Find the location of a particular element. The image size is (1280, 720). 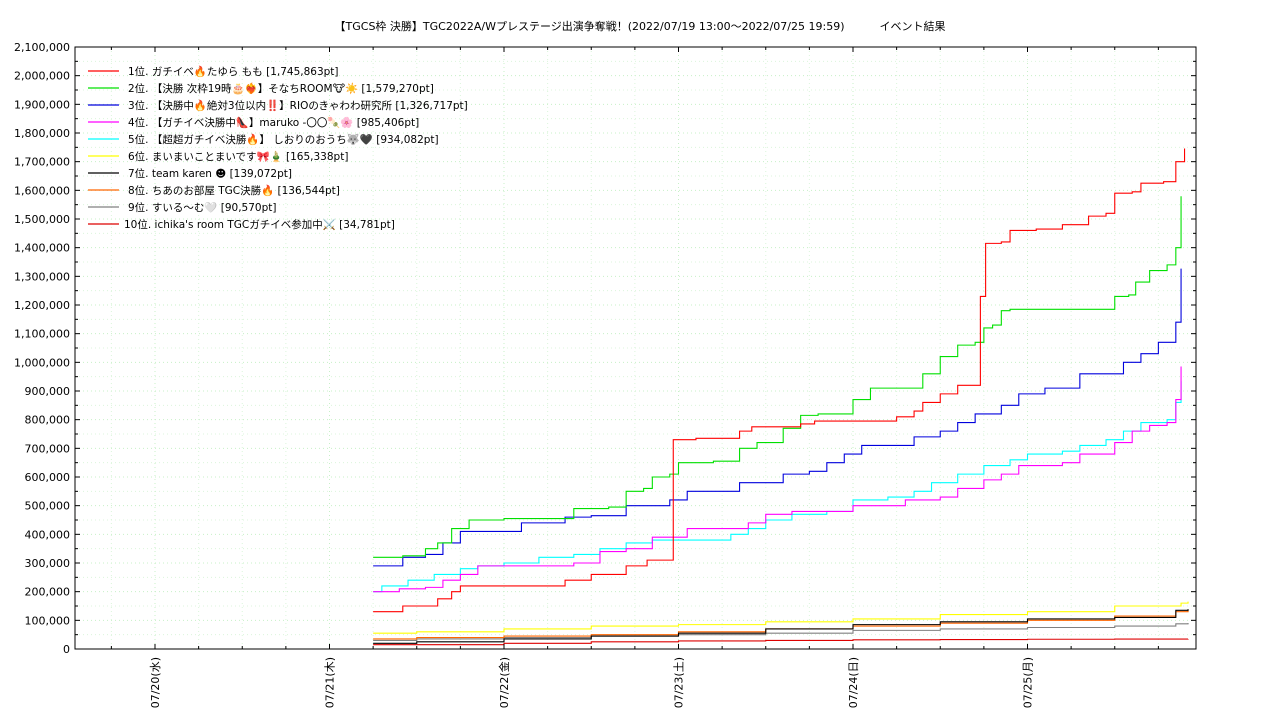

x-tick-label: 07/23(土) is located at coordinates (679, 682).